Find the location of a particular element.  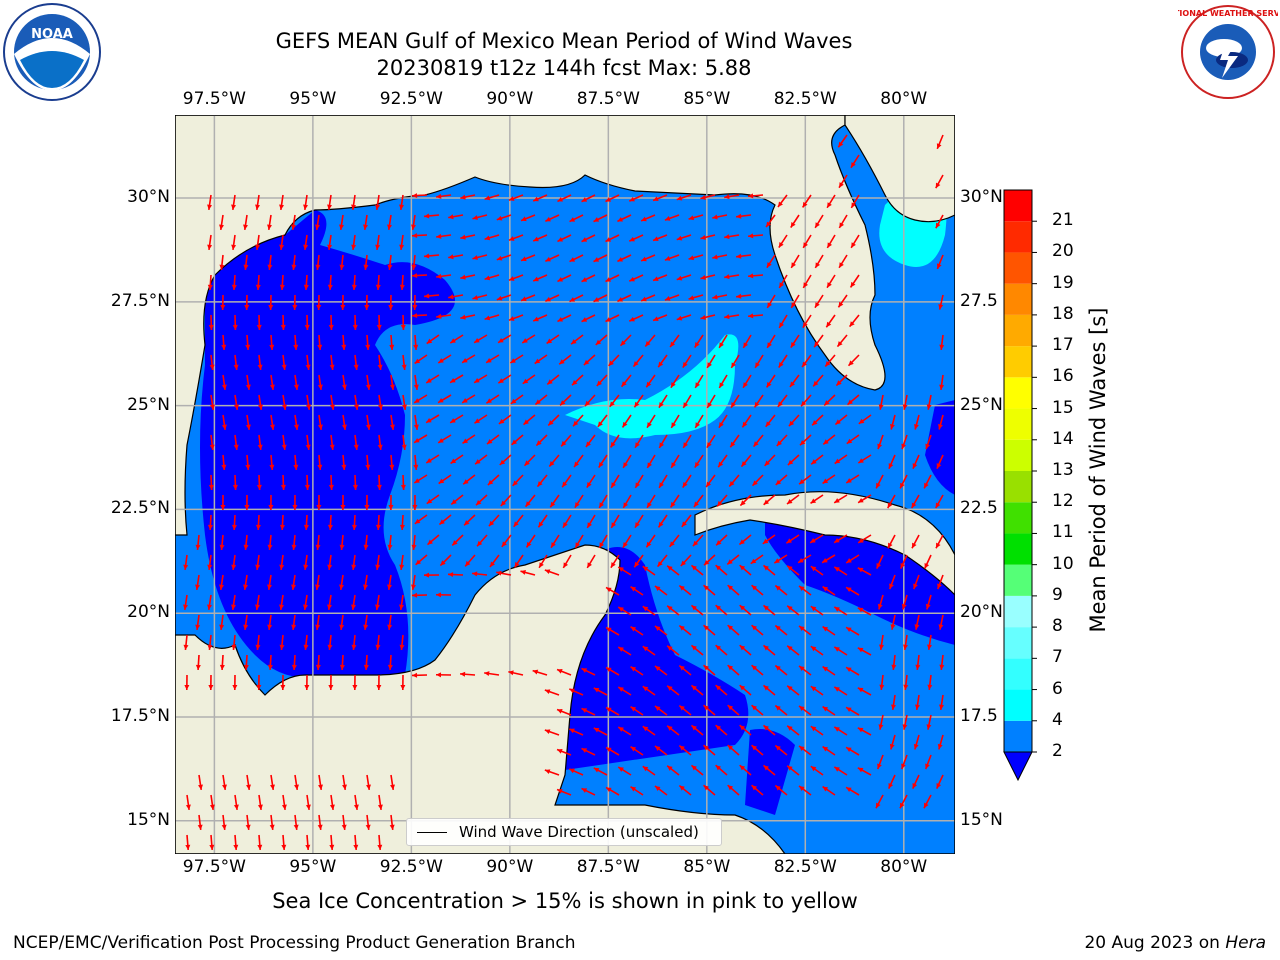

lat-tick-left: 30°N is located at coordinates (148, 197).